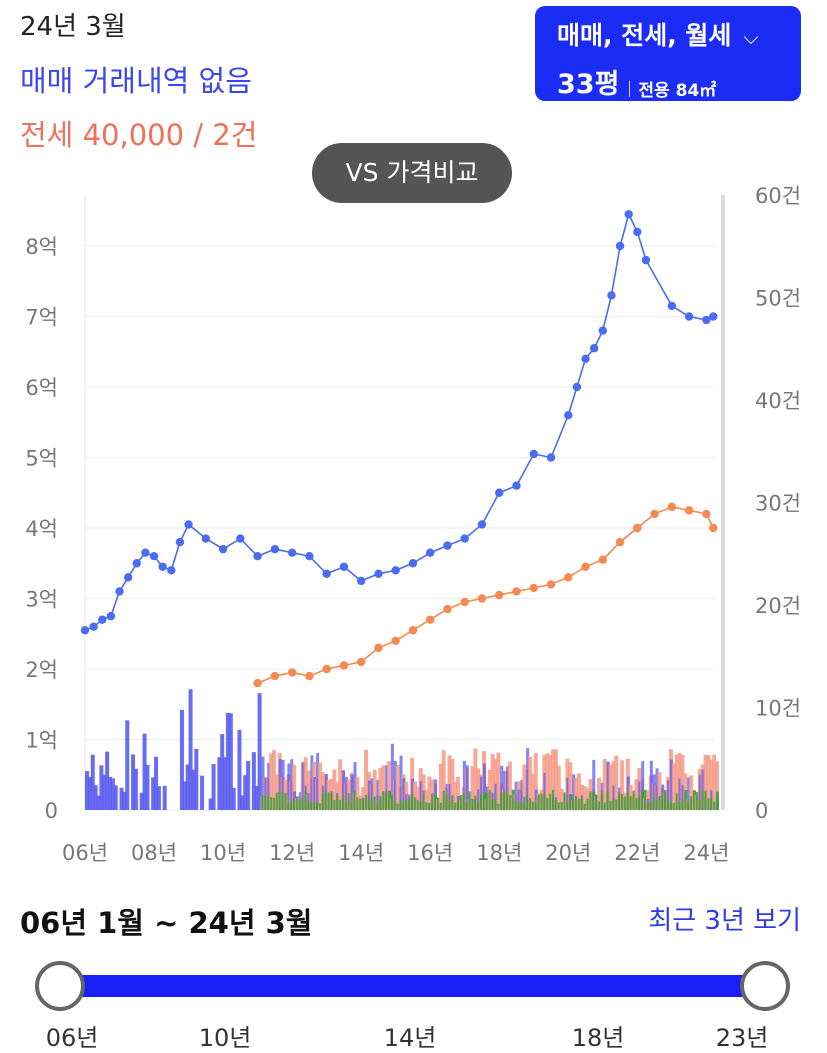  Describe the element at coordinates (412, 173) in the screenshot. I see `price-compare-button: VS 가격비교` at that location.